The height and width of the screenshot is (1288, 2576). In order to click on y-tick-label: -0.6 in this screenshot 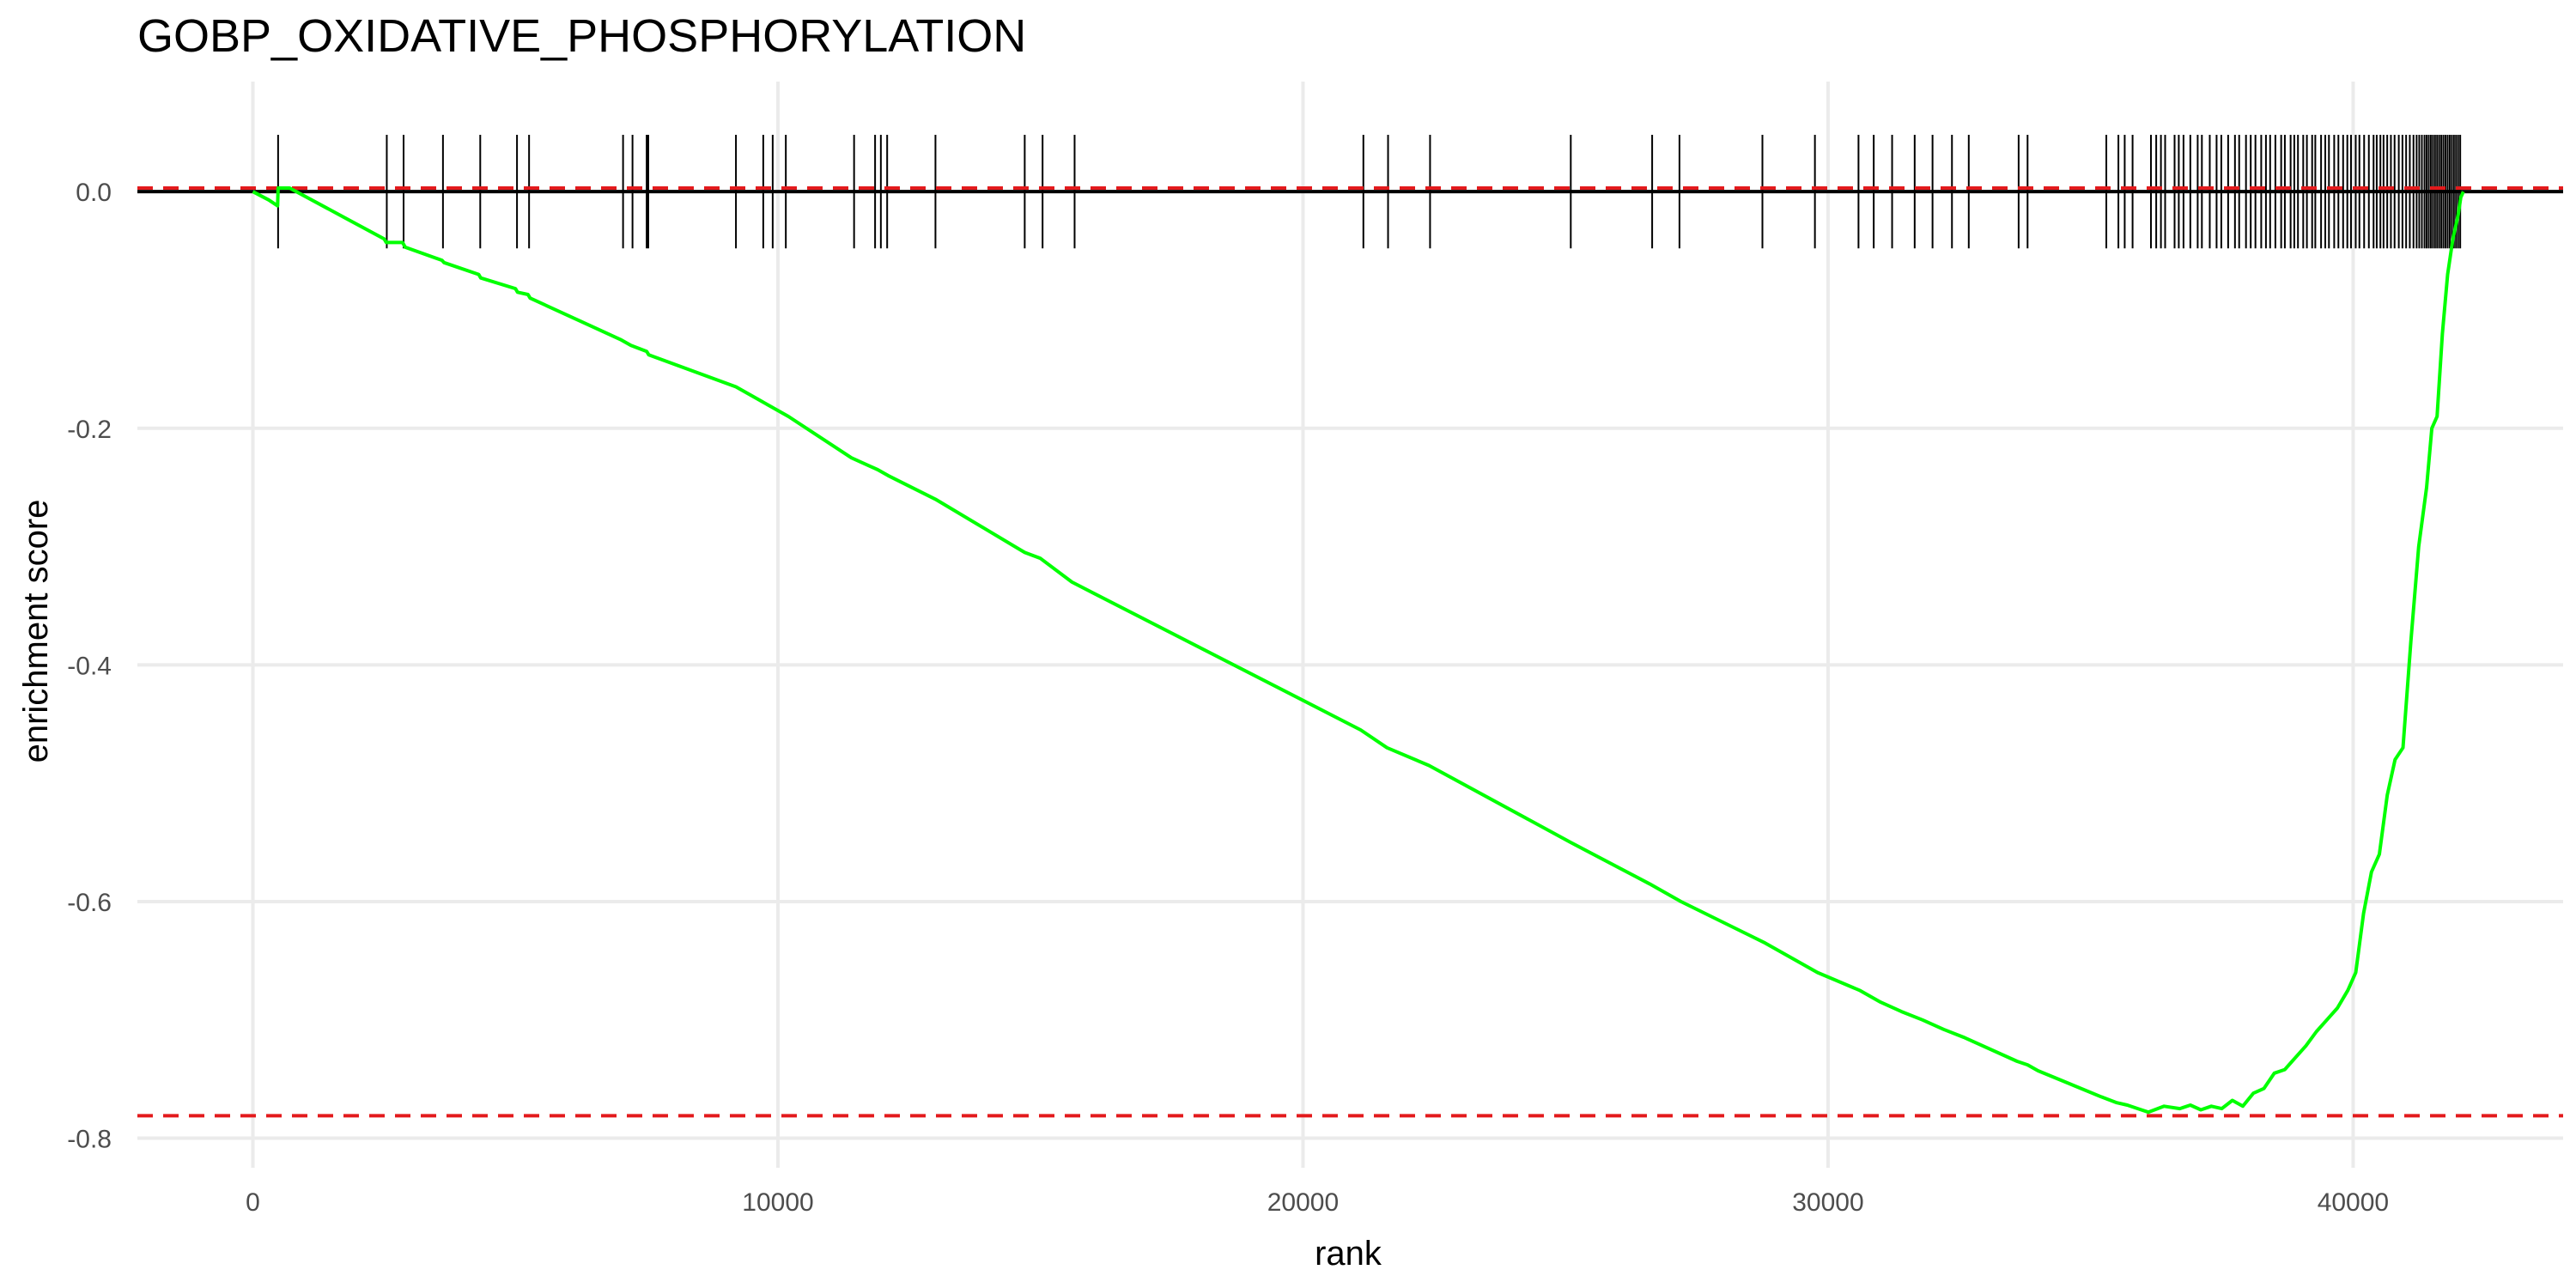, I will do `click(90, 903)`.